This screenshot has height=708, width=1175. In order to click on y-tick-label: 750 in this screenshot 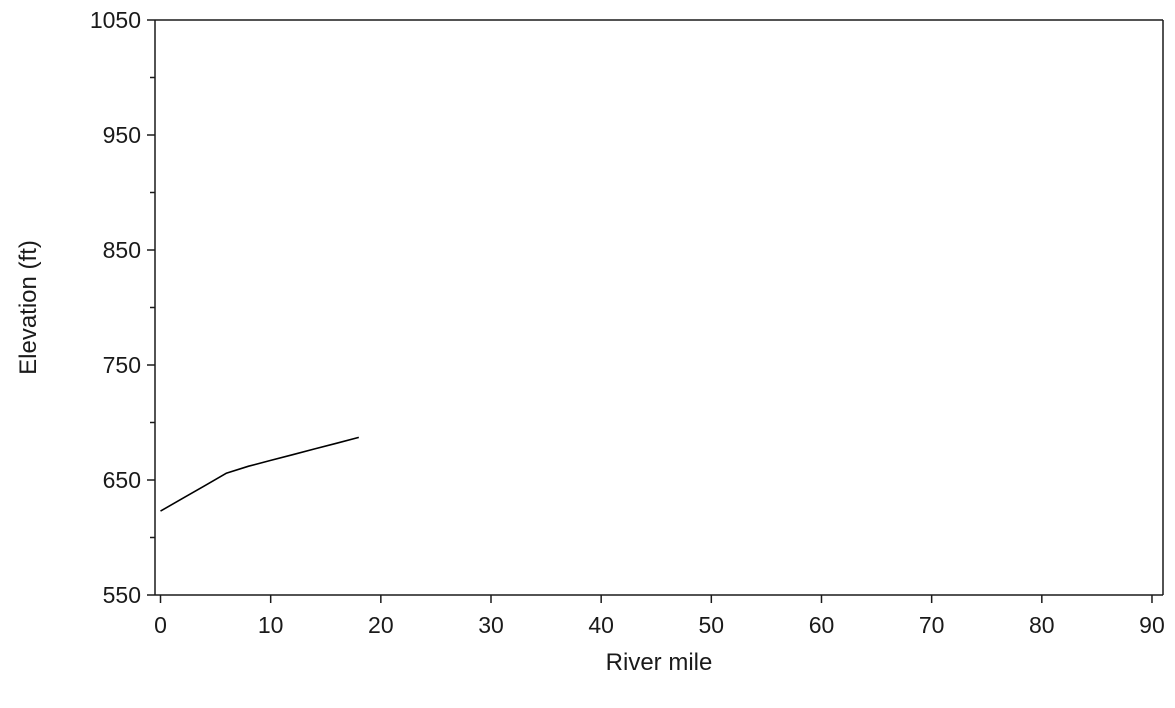, I will do `click(122, 365)`.